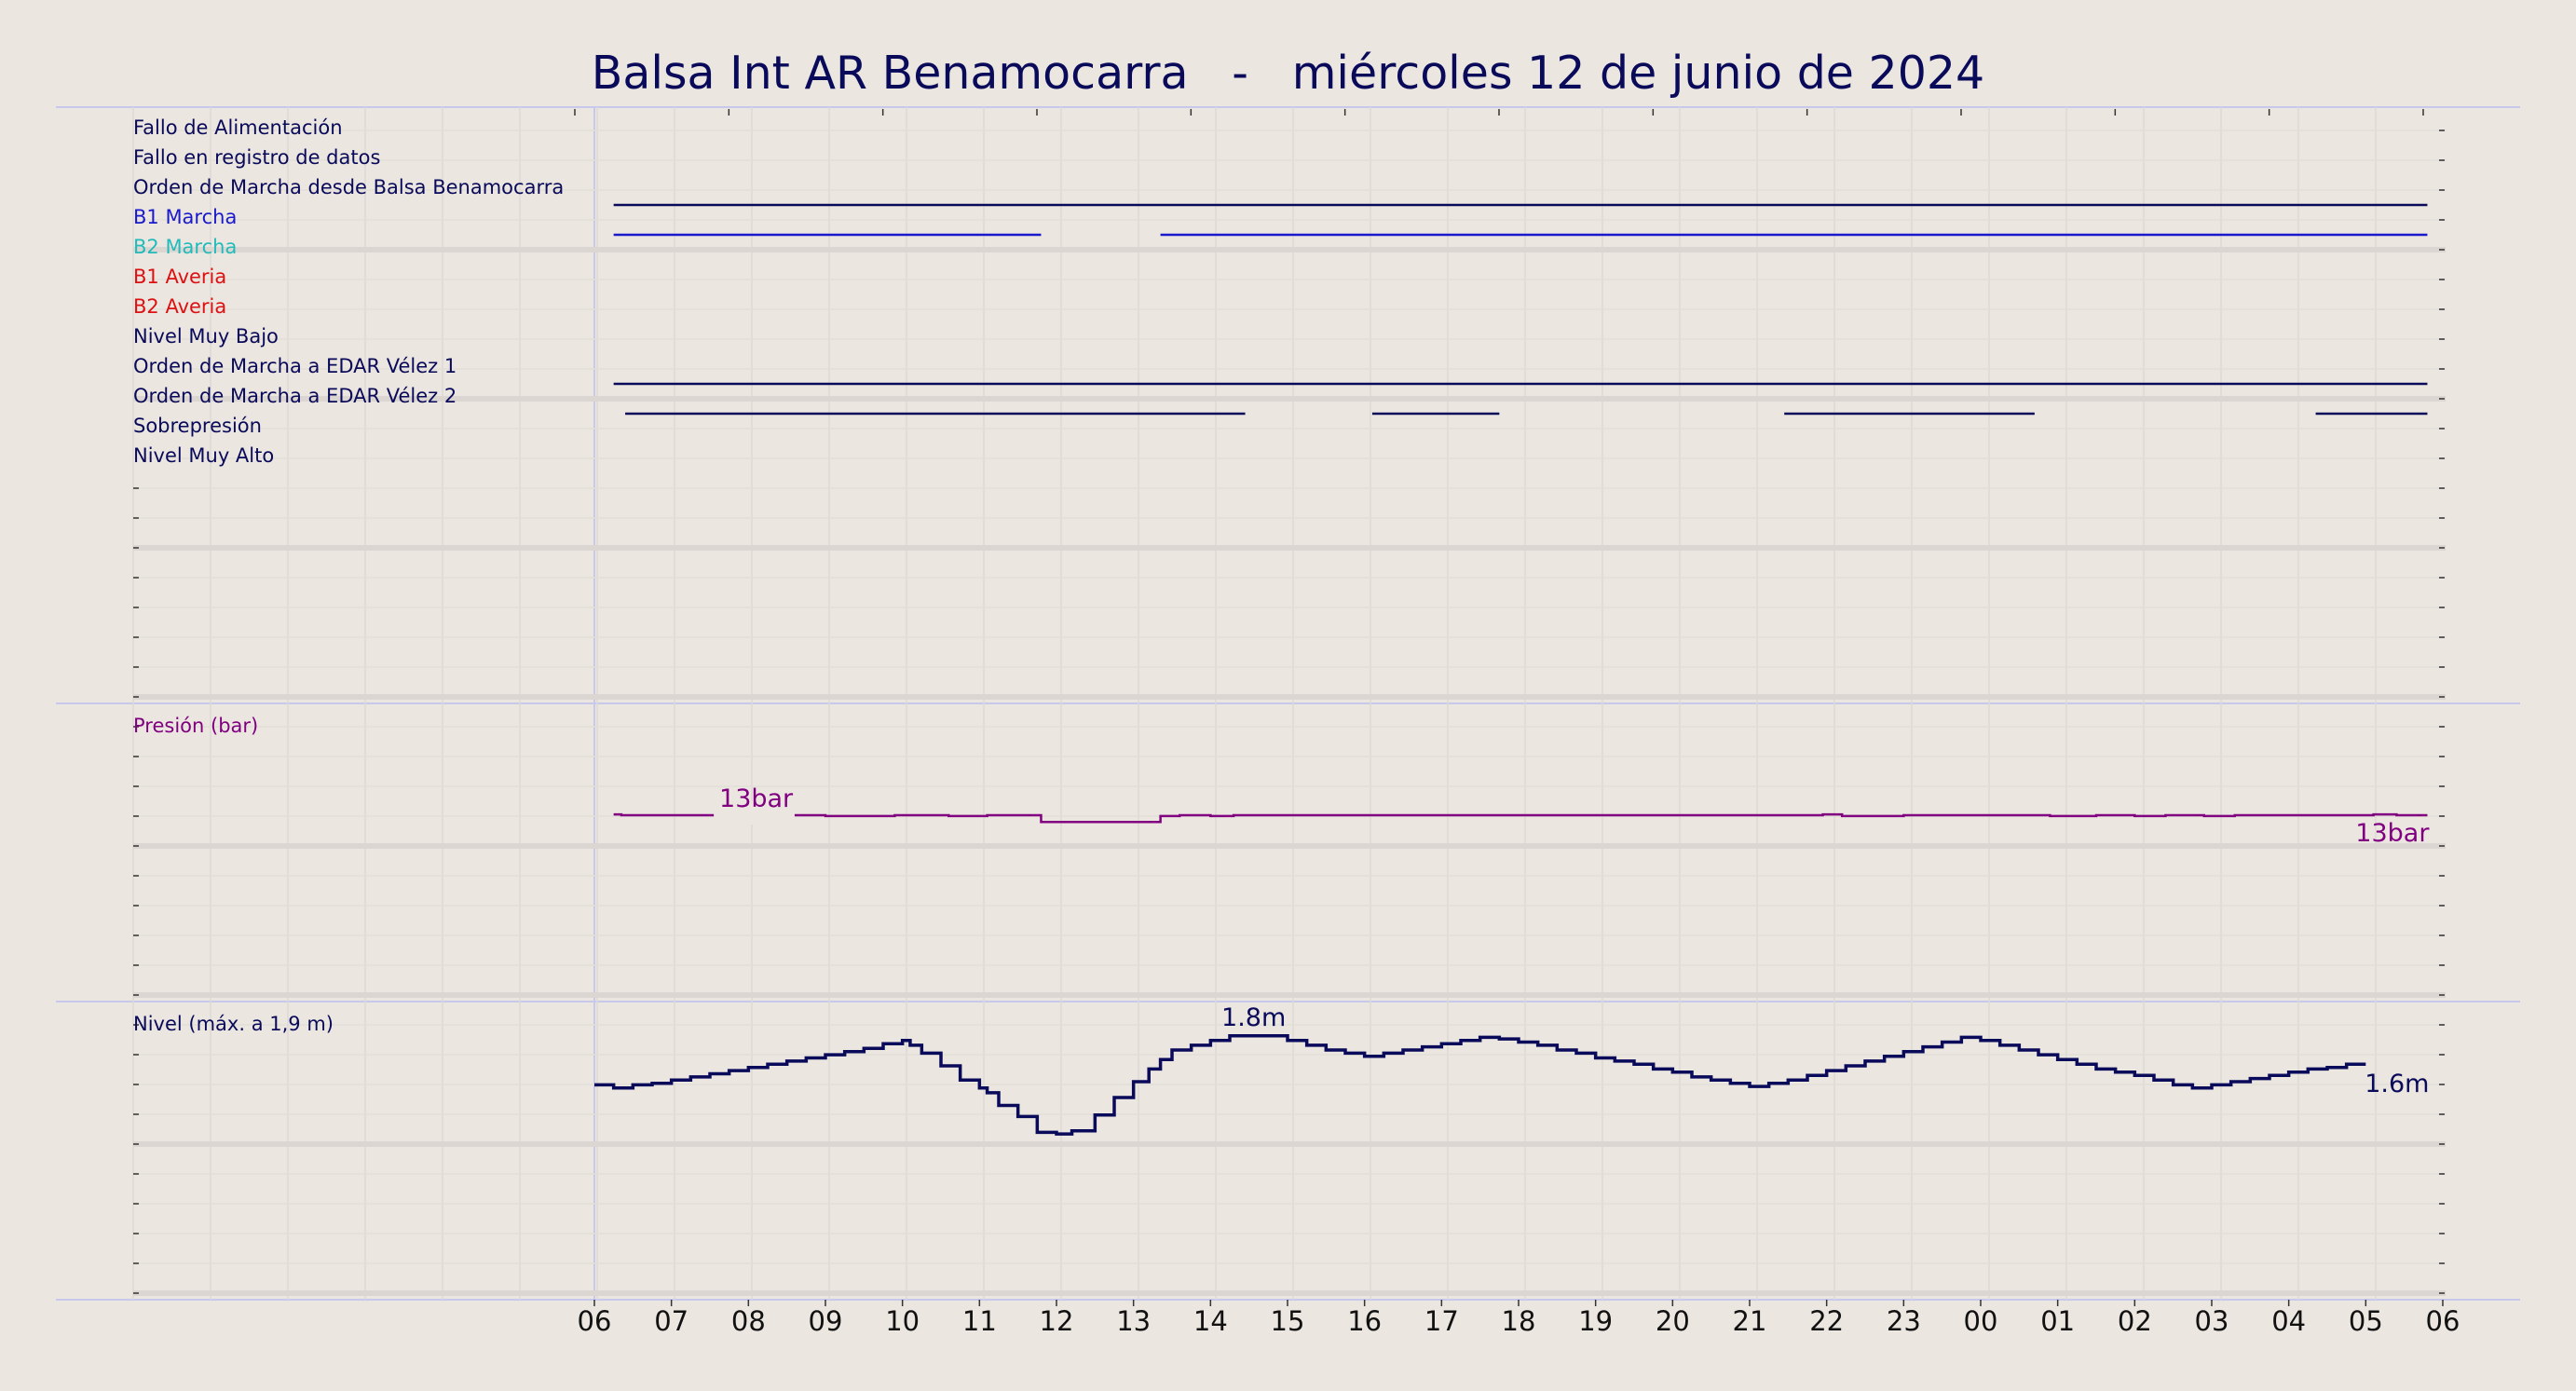 Image resolution: width=2576 pixels, height=1391 pixels. Describe the element at coordinates (2288, 1321) in the screenshot. I see `x-tick-label: 04` at that location.